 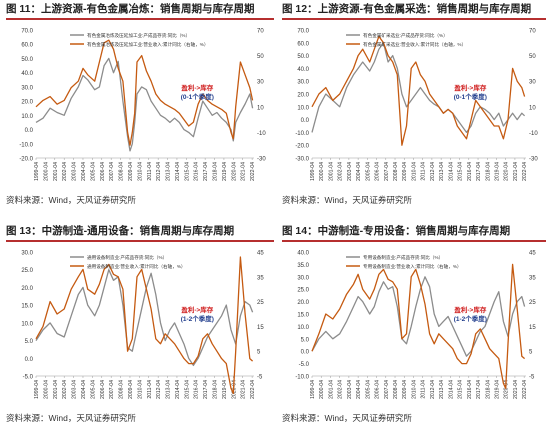 I want to click on y-left-tick-label: 0.0, so click(x=29, y=131).